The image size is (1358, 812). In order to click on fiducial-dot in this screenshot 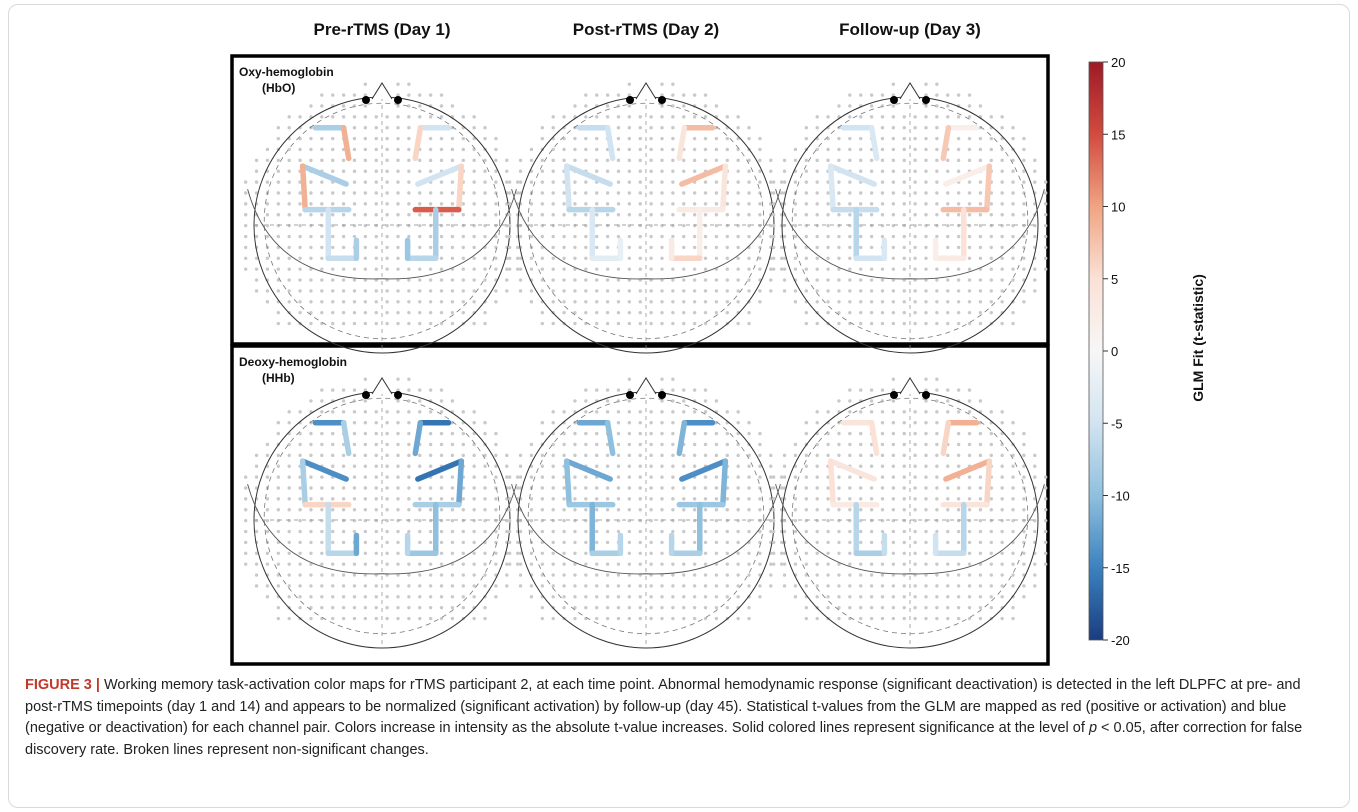, I will do `click(926, 100)`.